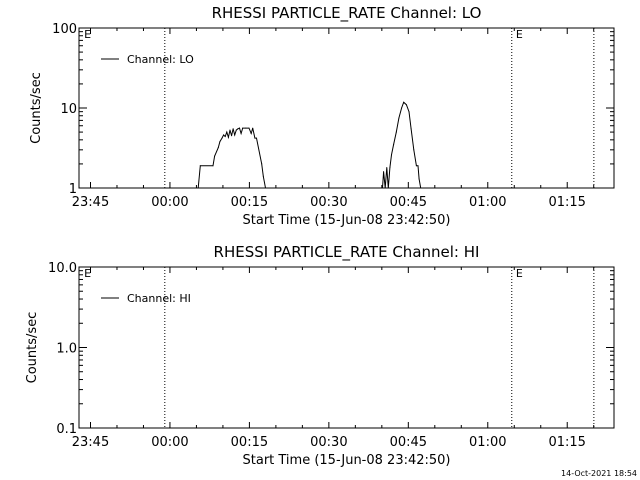  What do you see at coordinates (73, 189) in the screenshot?
I see `y-tick-label: 1` at bounding box center [73, 189].